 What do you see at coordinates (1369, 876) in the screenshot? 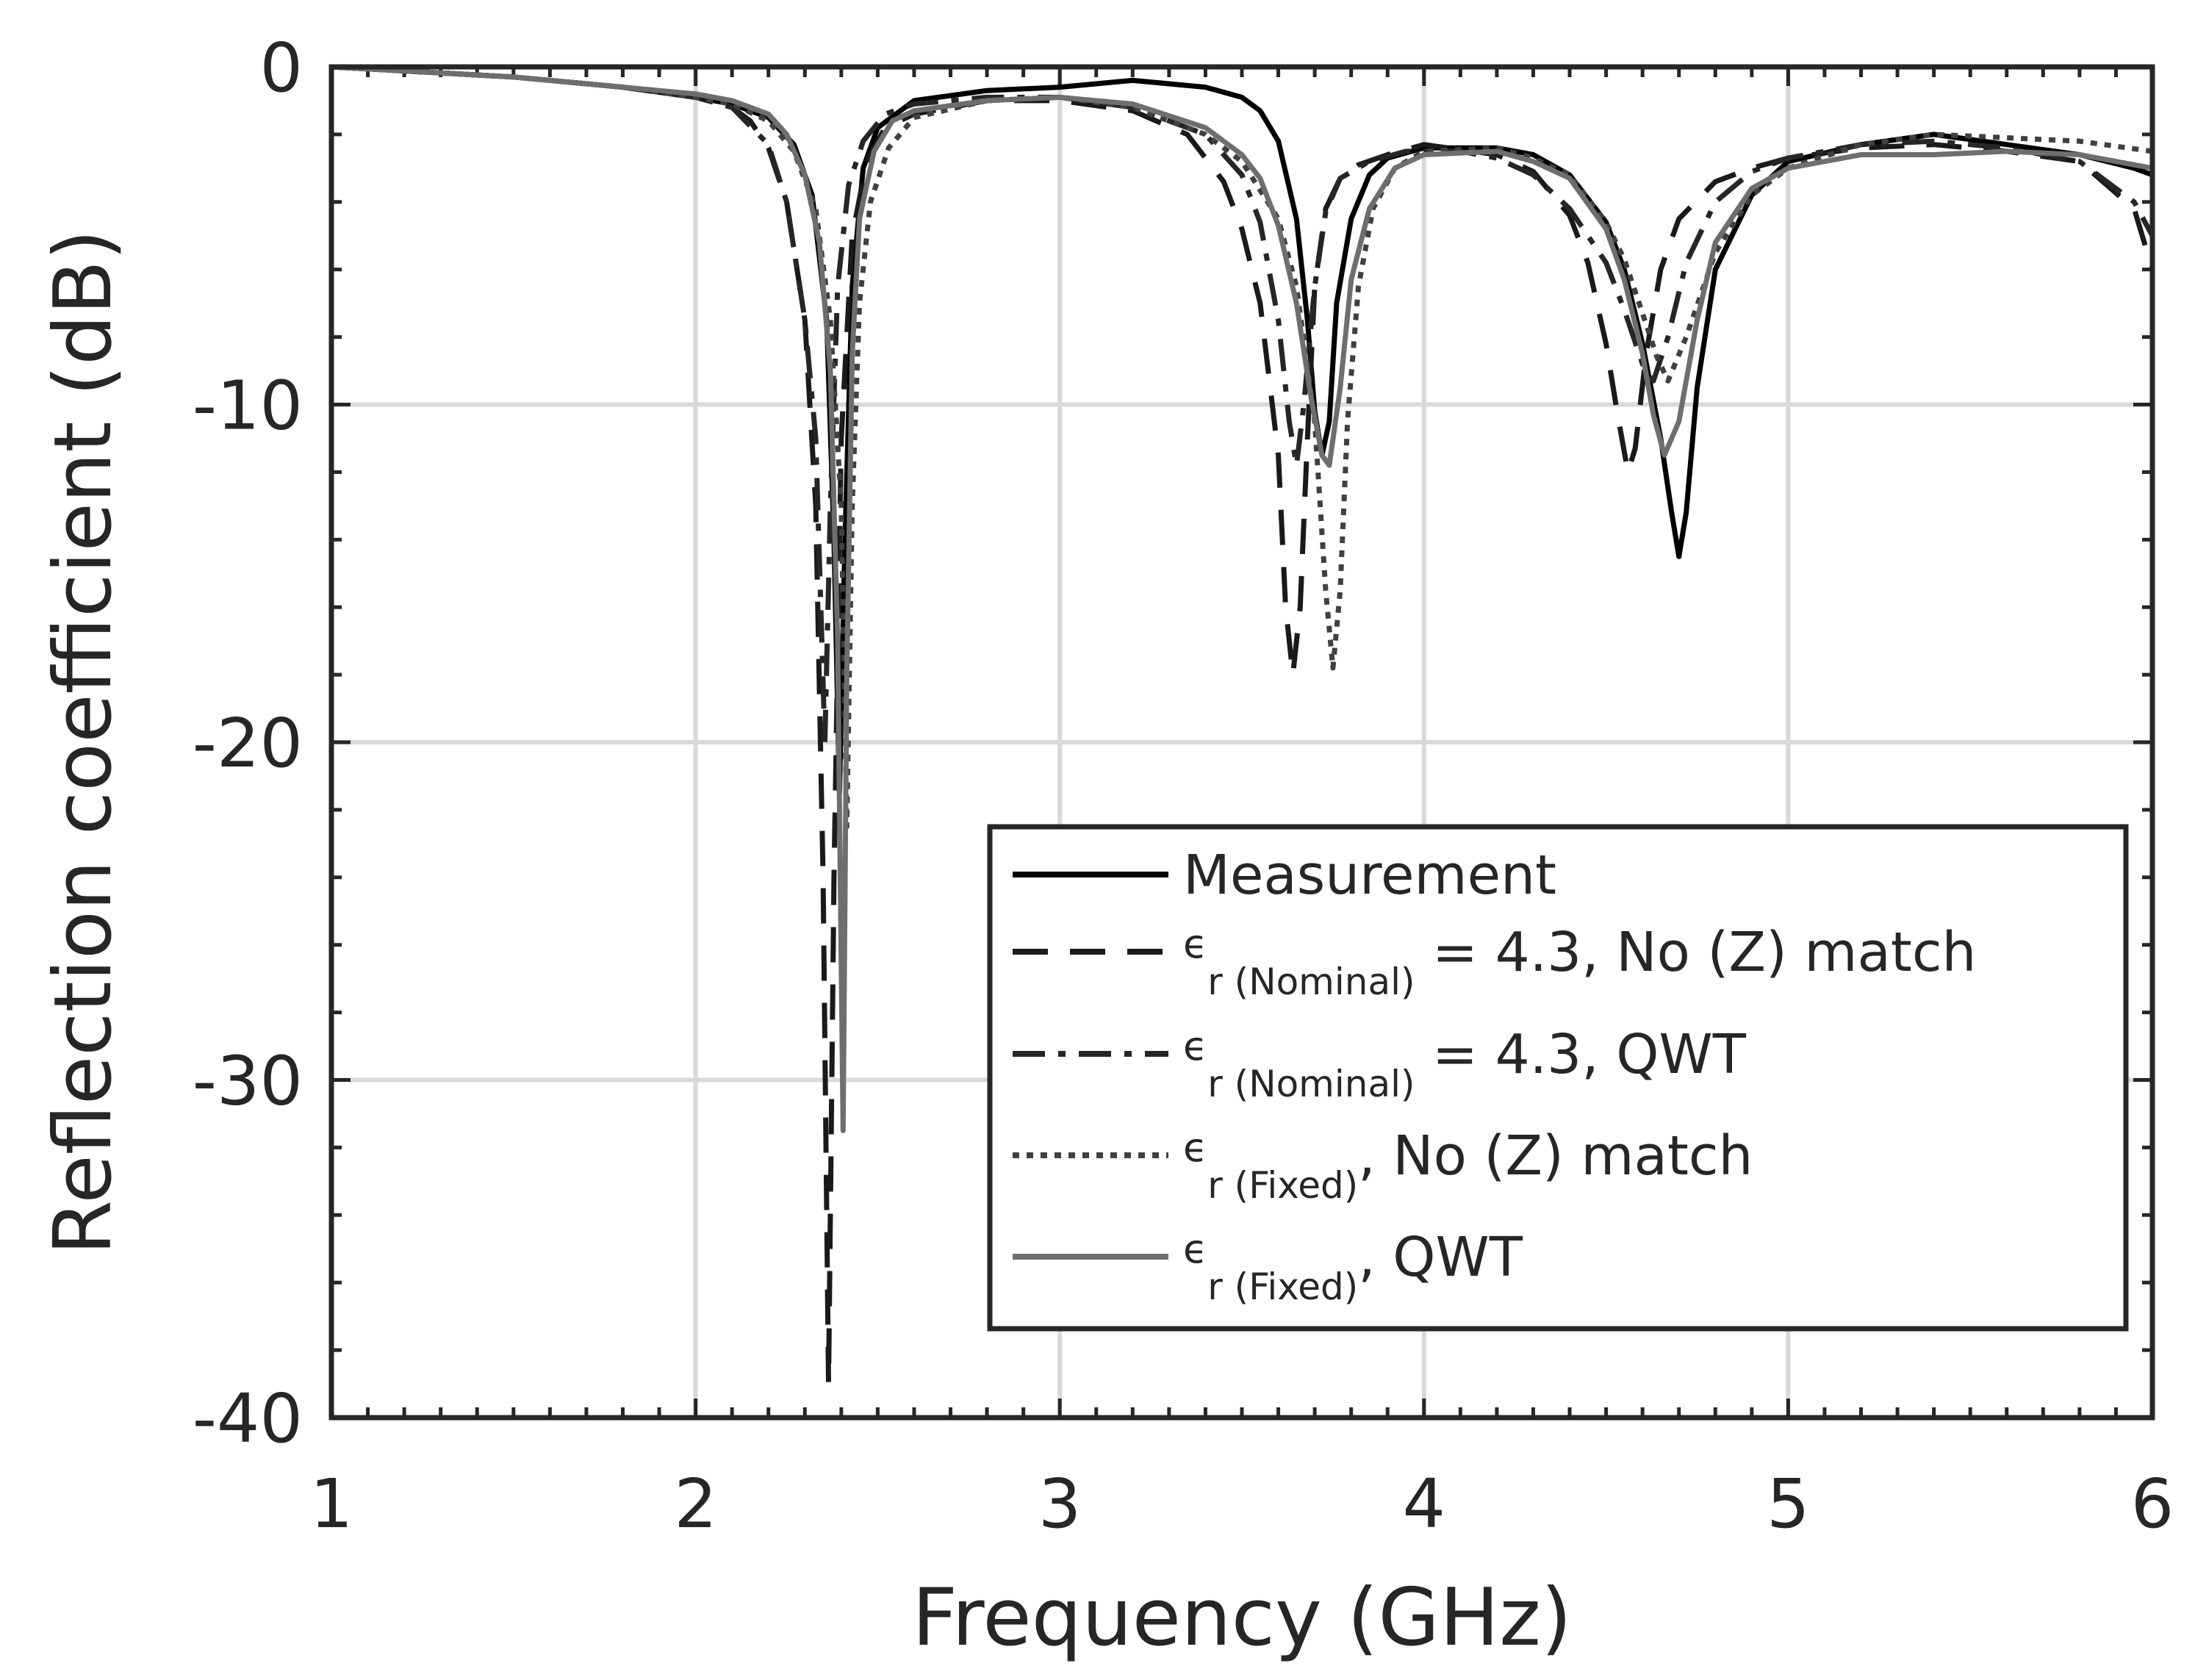
I see `legend-label-1: Measurement` at bounding box center [1369, 876].